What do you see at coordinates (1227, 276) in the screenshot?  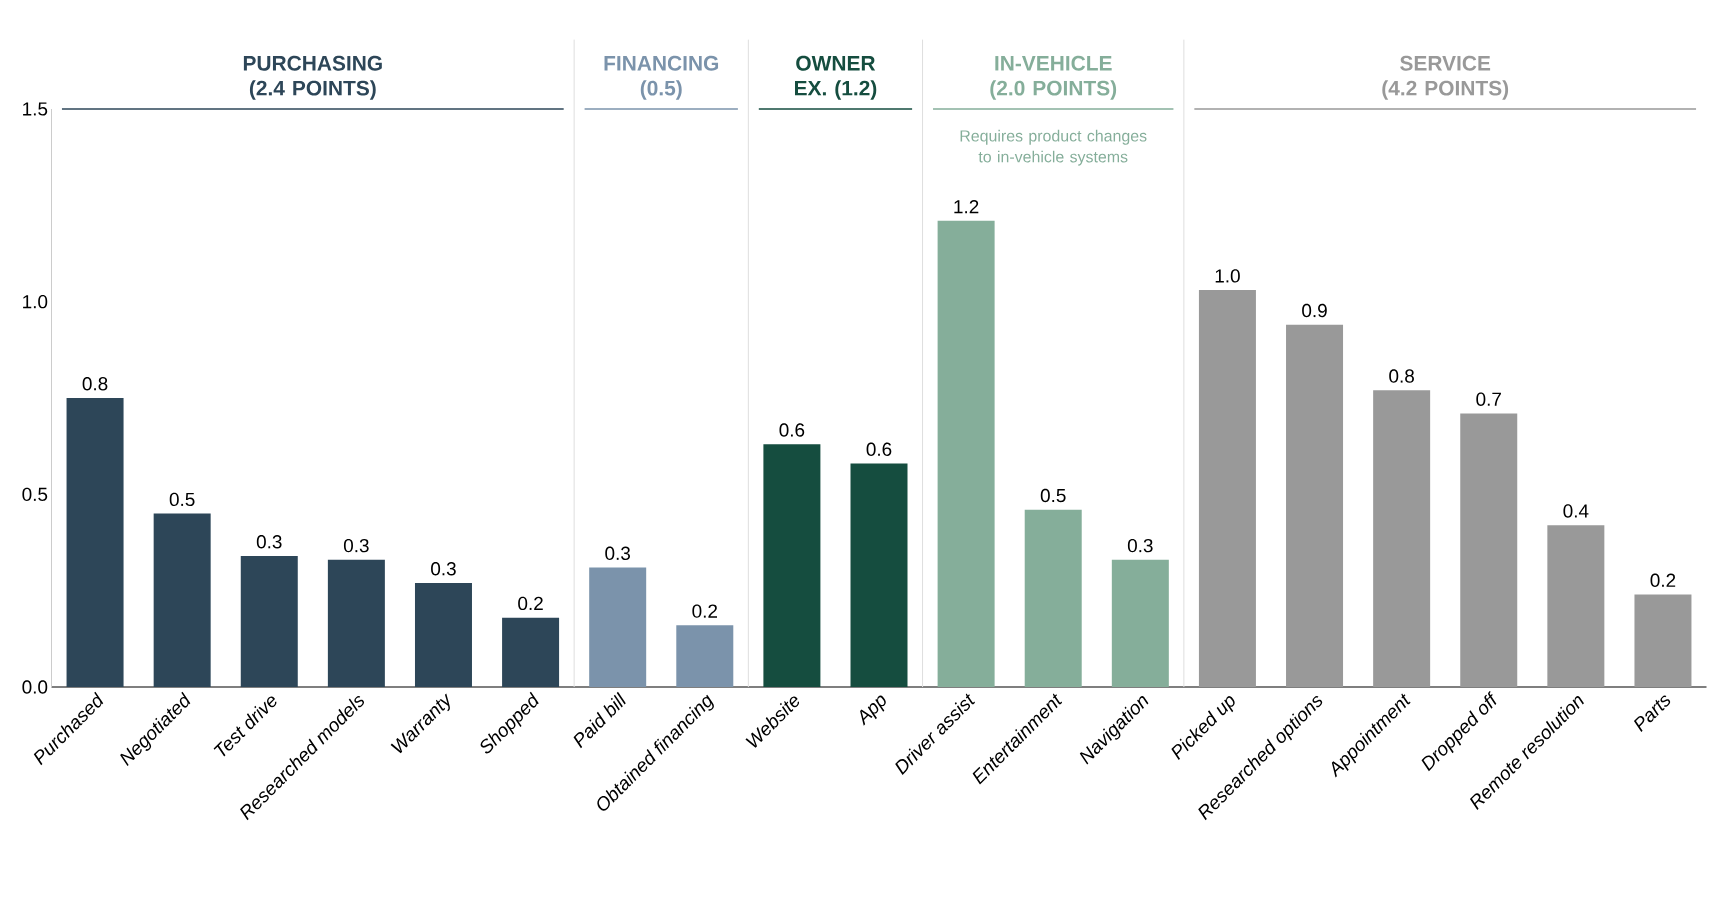 I see `data-label: 1.0` at bounding box center [1227, 276].